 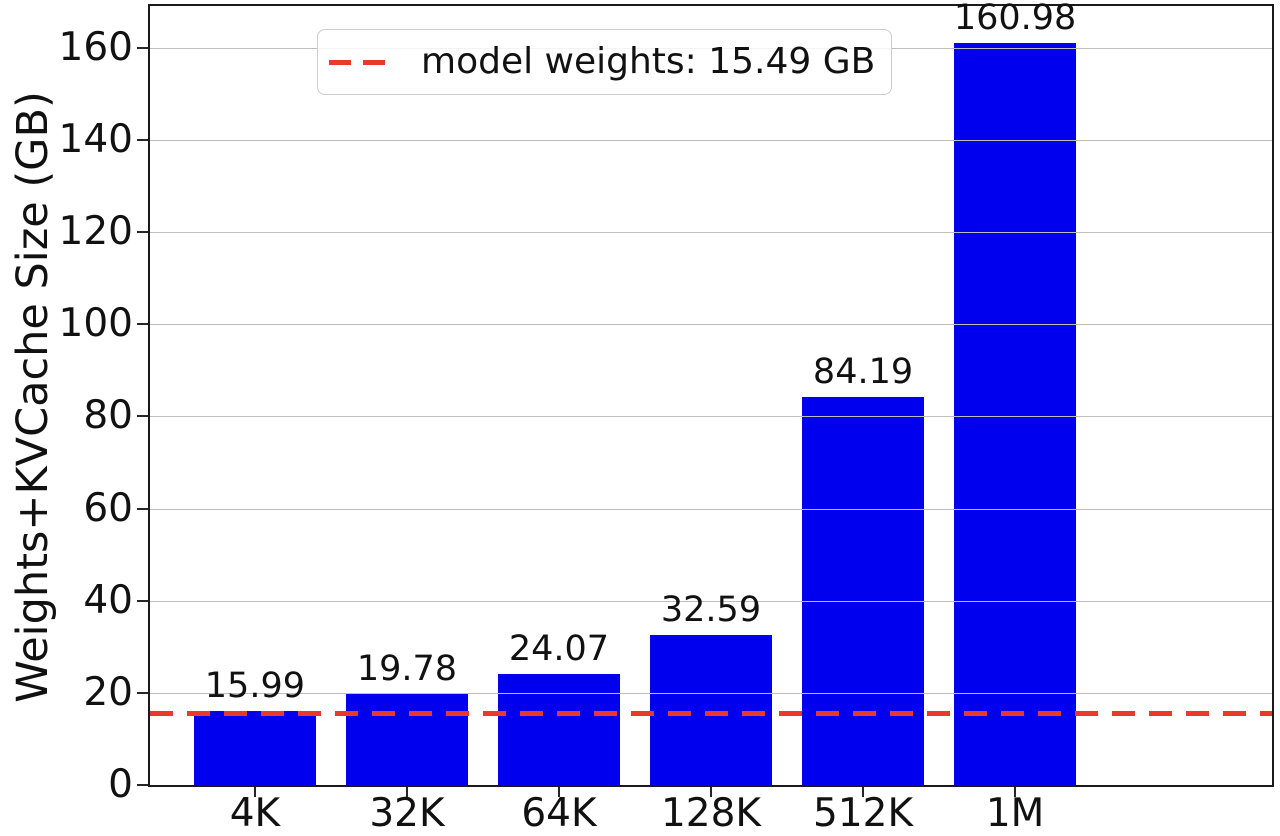 I want to click on x-tick-mark-64K, so click(x=558, y=792).